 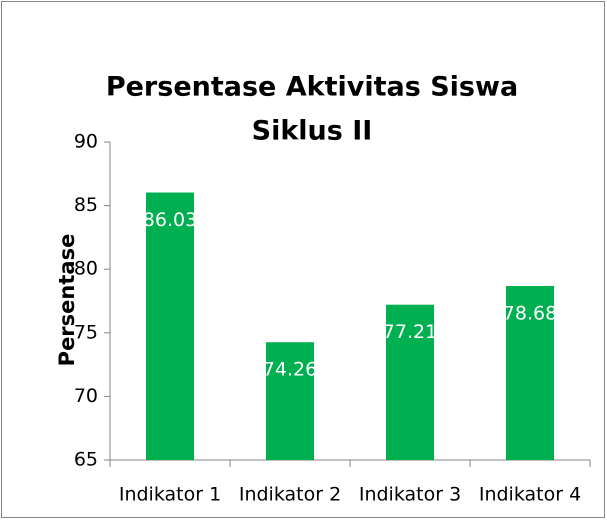 What do you see at coordinates (86, 142) in the screenshot?
I see `y-tick-label: 90` at bounding box center [86, 142].